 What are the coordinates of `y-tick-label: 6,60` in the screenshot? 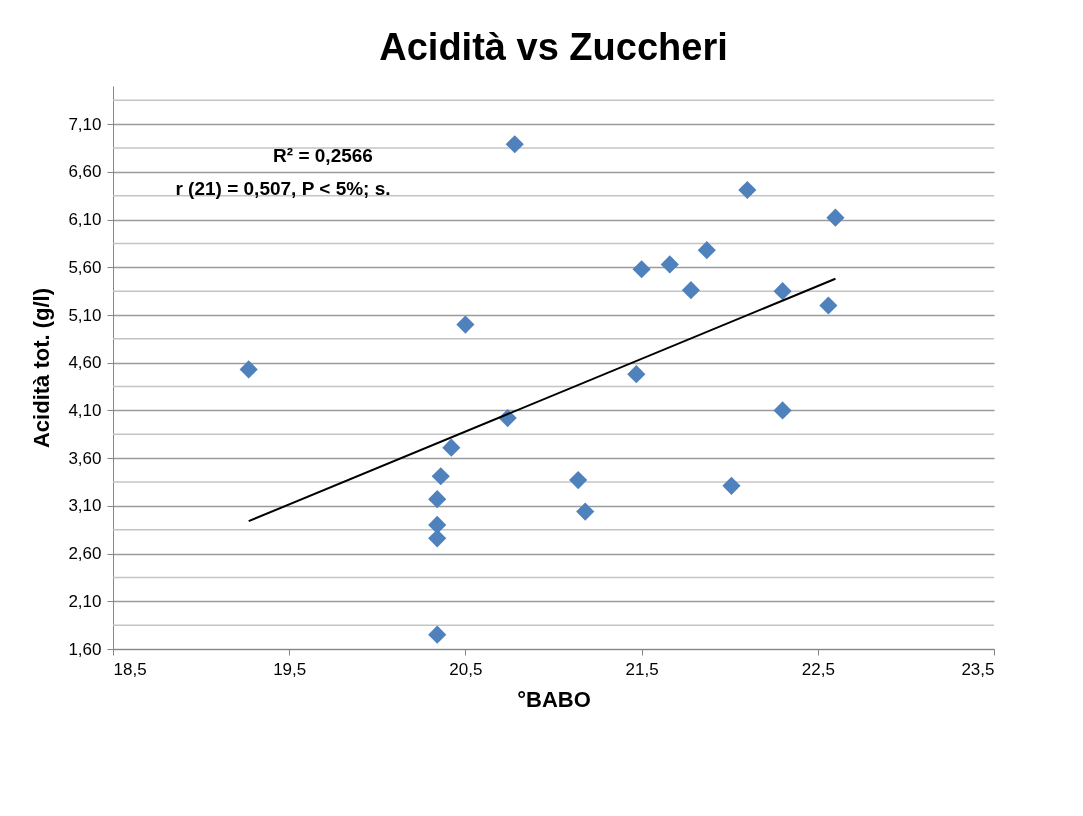 It's located at (85, 172).